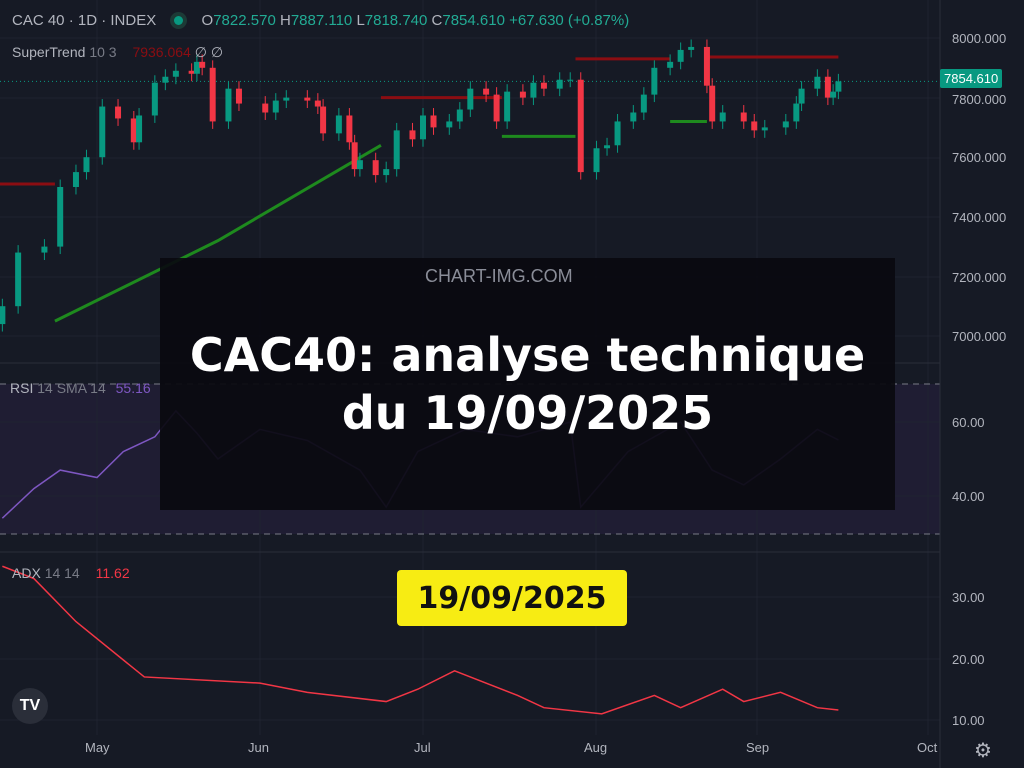 The height and width of the screenshot is (768, 1024). Describe the element at coordinates (360, 20) in the screenshot. I see `low-label: L` at that location.